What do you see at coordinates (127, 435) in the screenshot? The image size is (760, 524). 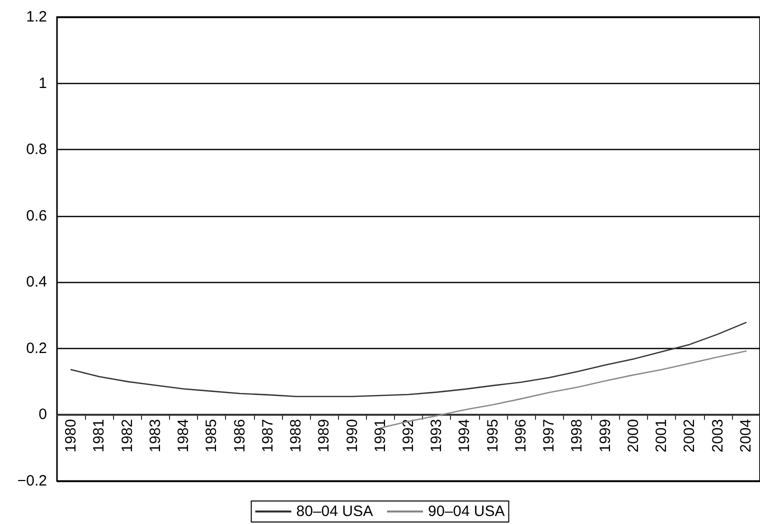 I see `x-tick-label: 1982` at bounding box center [127, 435].